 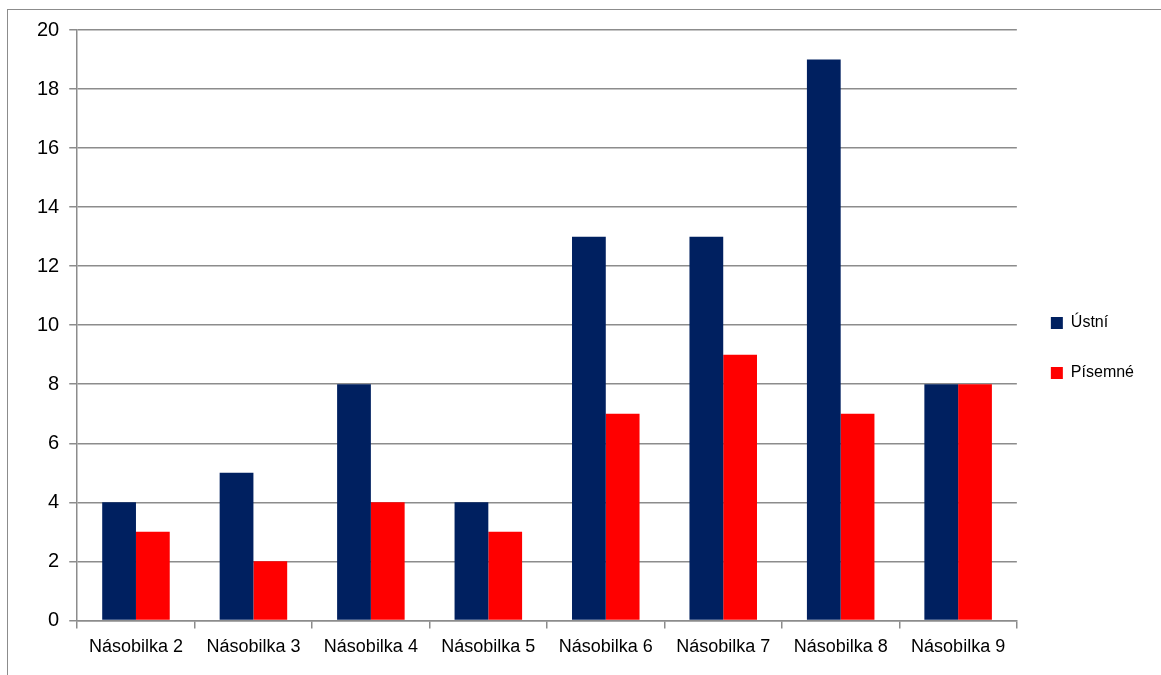 I want to click on x-tick-label: Násobilka 7, so click(x=723, y=646).